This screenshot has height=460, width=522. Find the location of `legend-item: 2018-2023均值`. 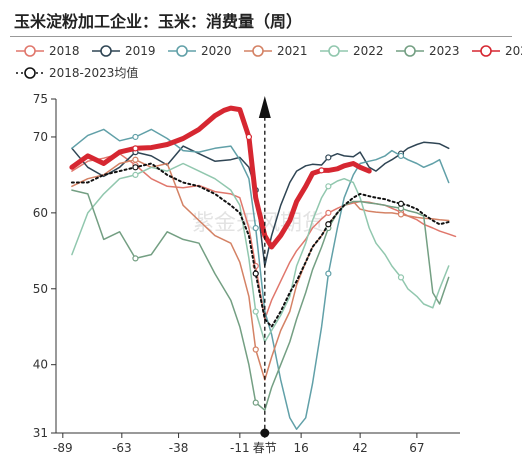

legend-item: 2018-2023均值 is located at coordinates (77, 72).